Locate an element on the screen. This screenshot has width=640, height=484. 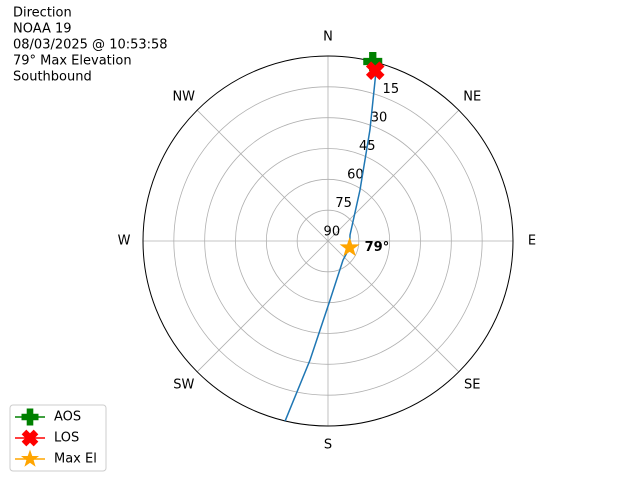
legend-label: LOS is located at coordinates (66, 438).